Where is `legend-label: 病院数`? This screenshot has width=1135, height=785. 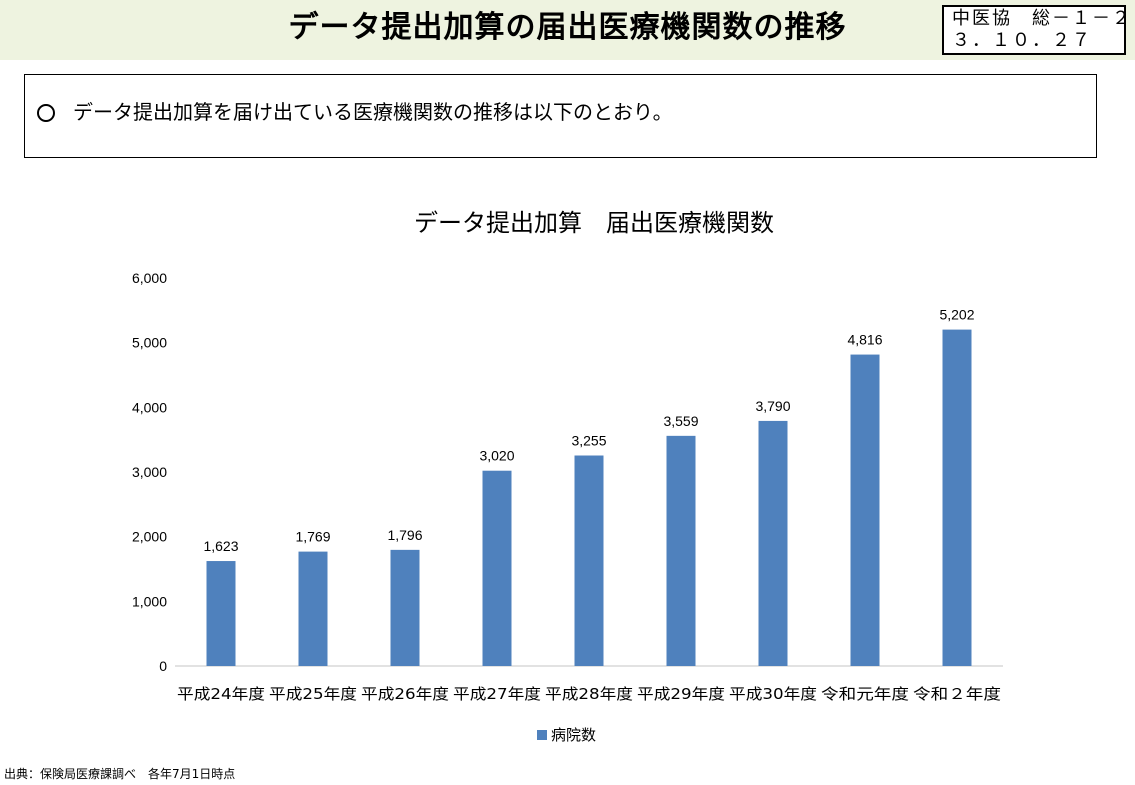
legend-label: 病院数 is located at coordinates (573, 735).